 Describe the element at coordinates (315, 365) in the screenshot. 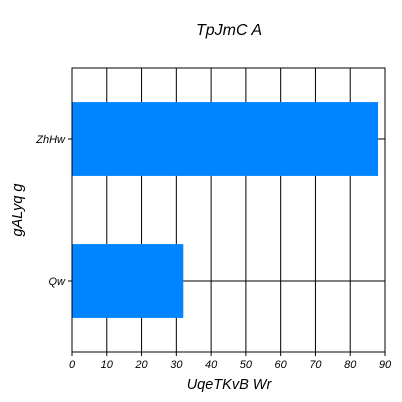

I see `x-tick-label: 70` at that location.